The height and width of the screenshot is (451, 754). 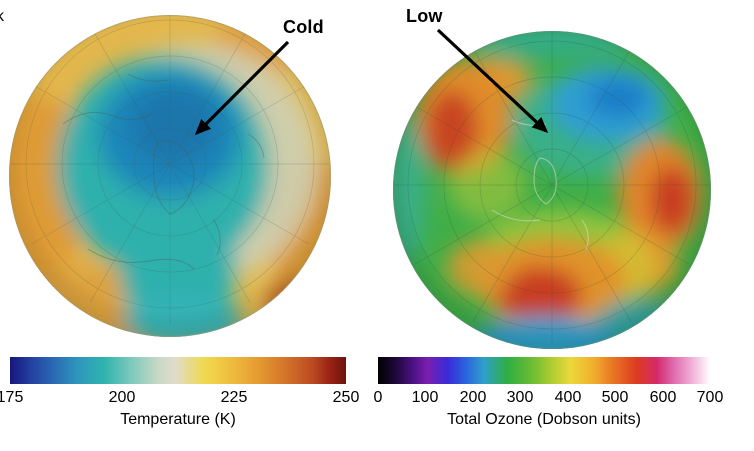 I want to click on tick-label: 500, so click(x=615, y=397).